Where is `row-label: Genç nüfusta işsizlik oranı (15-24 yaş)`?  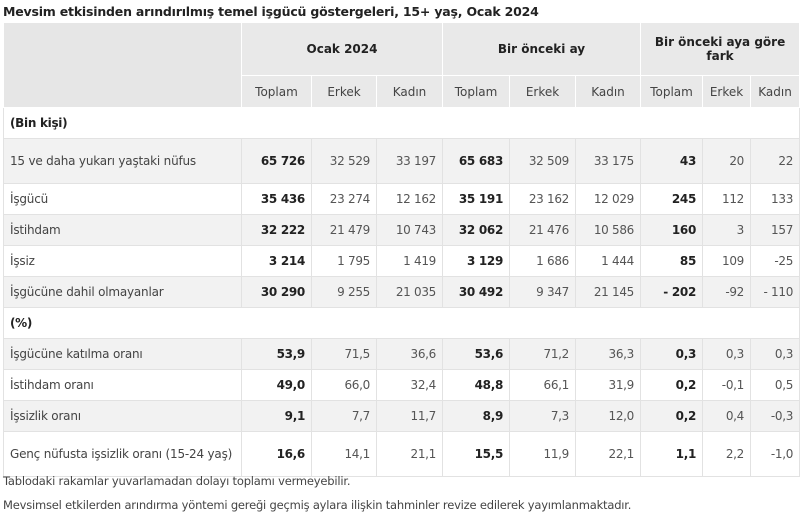 row-label: Genç nüfusta işsizlik oranı (15-24 yaş) is located at coordinates (122, 454).